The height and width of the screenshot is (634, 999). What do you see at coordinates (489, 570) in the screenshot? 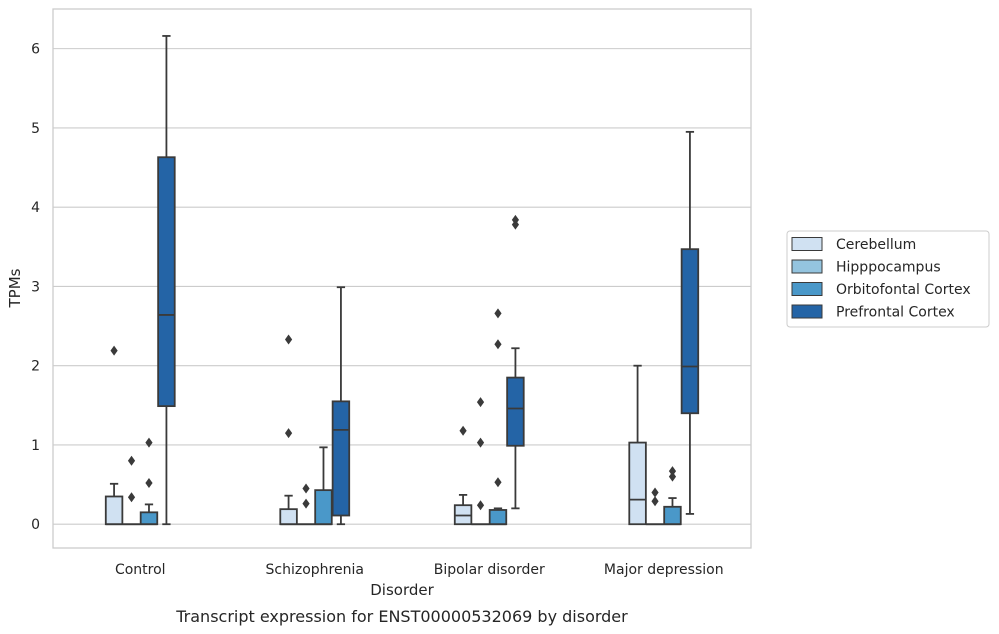
I see `x-tick-label: Bipolar disorder` at bounding box center [489, 570].